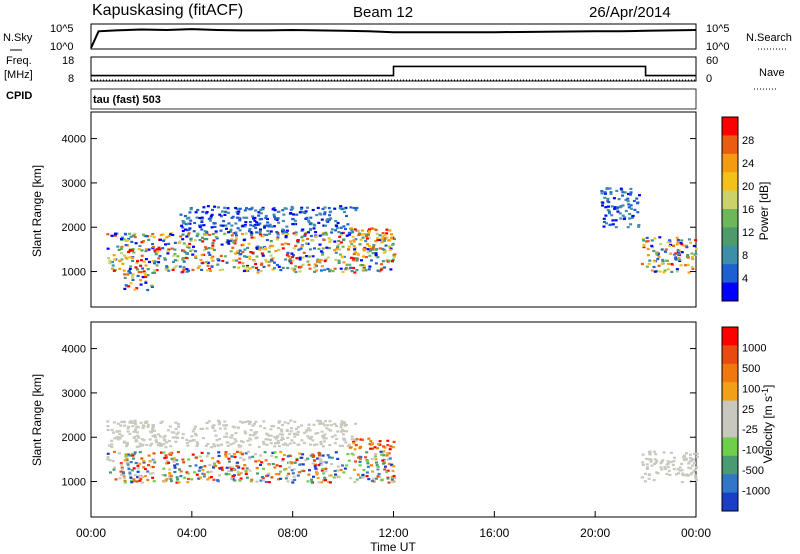 This screenshot has width=800, height=554. What do you see at coordinates (393, 38) in the screenshot?
I see `noise-series` at bounding box center [393, 38].